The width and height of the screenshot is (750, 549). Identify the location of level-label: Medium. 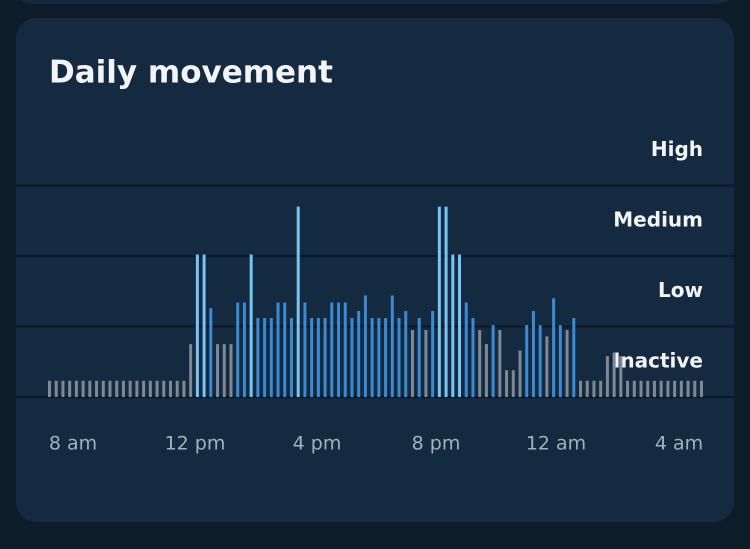
(658, 219).